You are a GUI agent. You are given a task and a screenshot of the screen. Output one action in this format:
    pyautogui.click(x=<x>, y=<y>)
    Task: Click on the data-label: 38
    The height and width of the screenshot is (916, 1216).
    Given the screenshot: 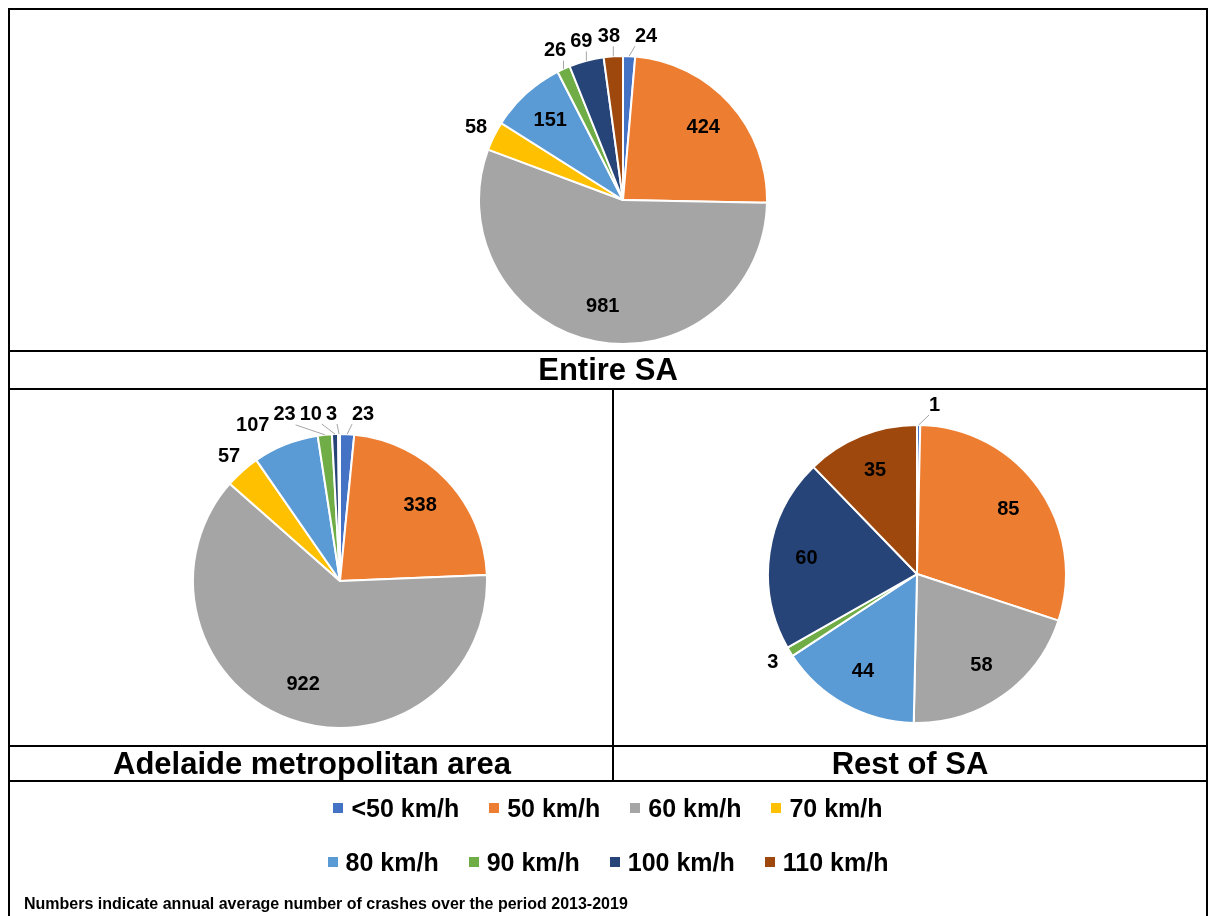 What is the action you would take?
    pyautogui.click(x=608, y=34)
    